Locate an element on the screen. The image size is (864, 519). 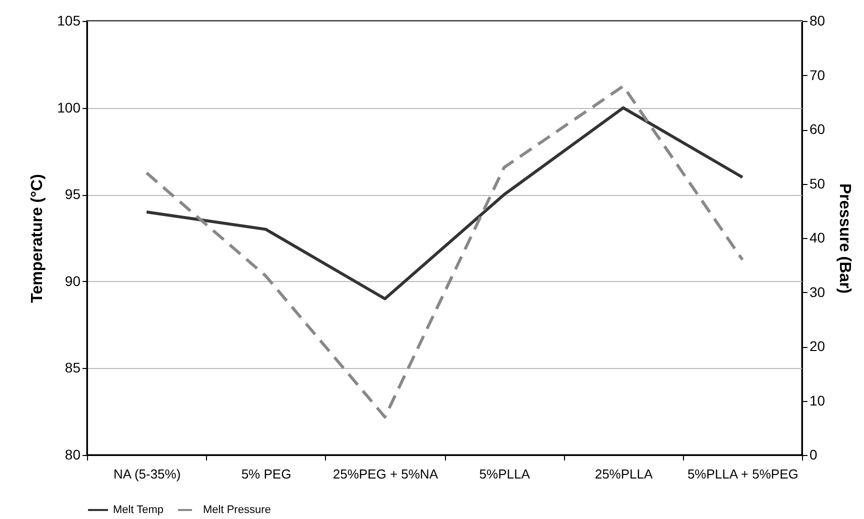
y2-tick-label: 20 is located at coordinates (818, 346).